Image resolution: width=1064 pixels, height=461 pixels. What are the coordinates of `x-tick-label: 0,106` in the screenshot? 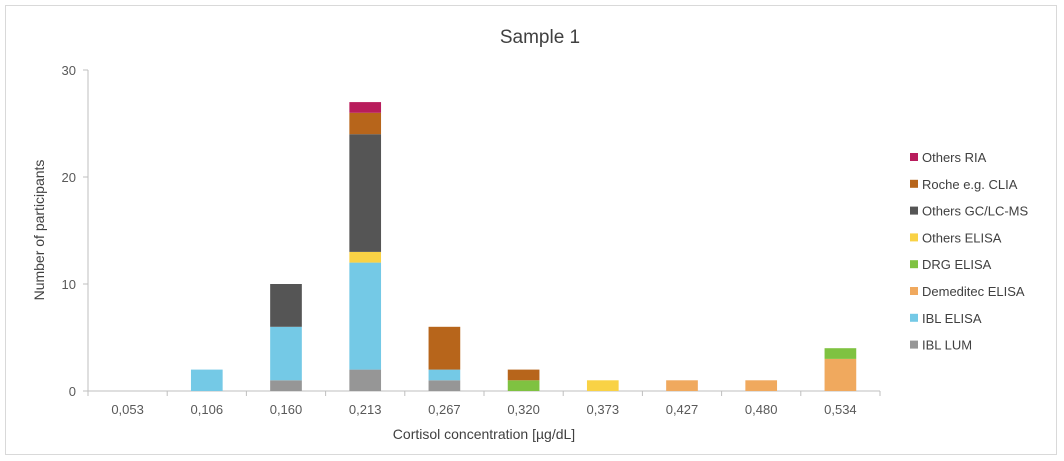 It's located at (207, 409).